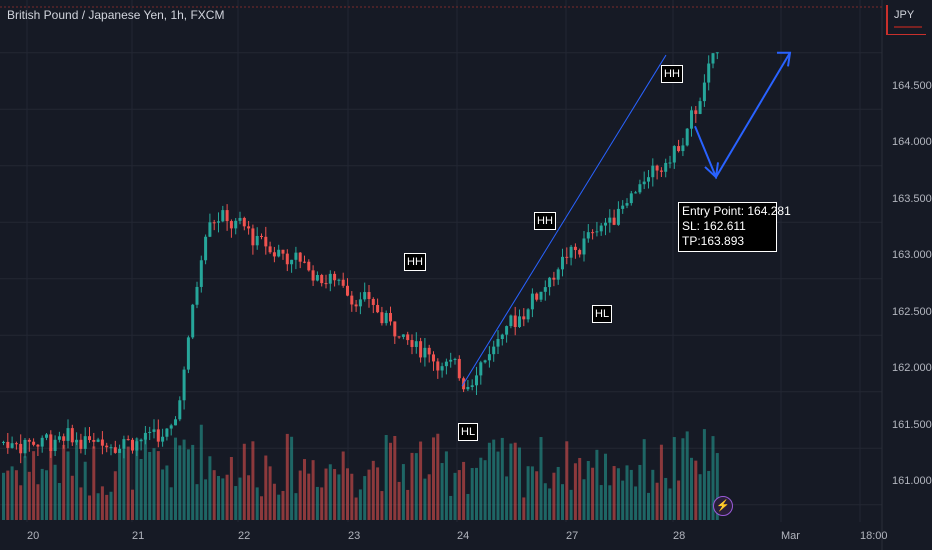  I want to click on x-tick-label: 28, so click(679, 536).